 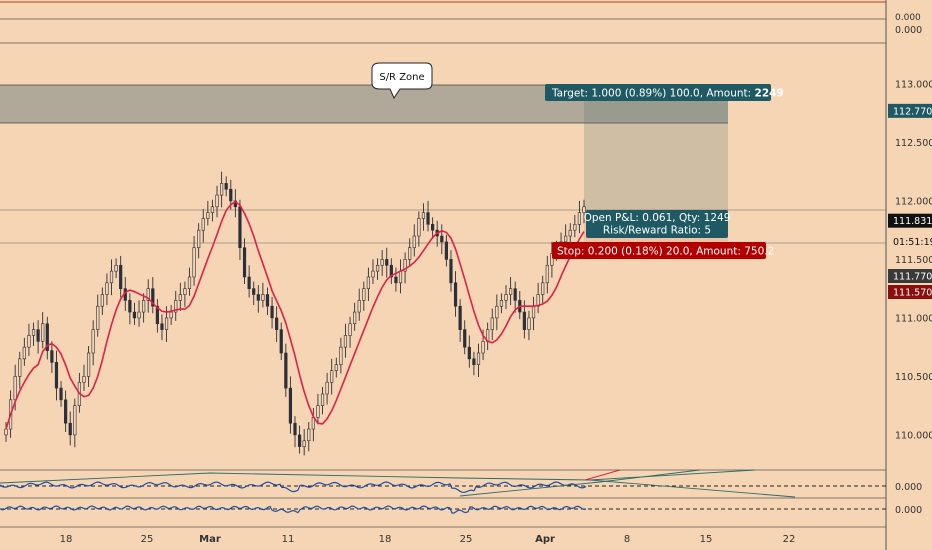 What do you see at coordinates (653, 94) in the screenshot?
I see `target-label-main: Target: 1.000 (0.89%) 100.0, Amount:` at bounding box center [653, 94].